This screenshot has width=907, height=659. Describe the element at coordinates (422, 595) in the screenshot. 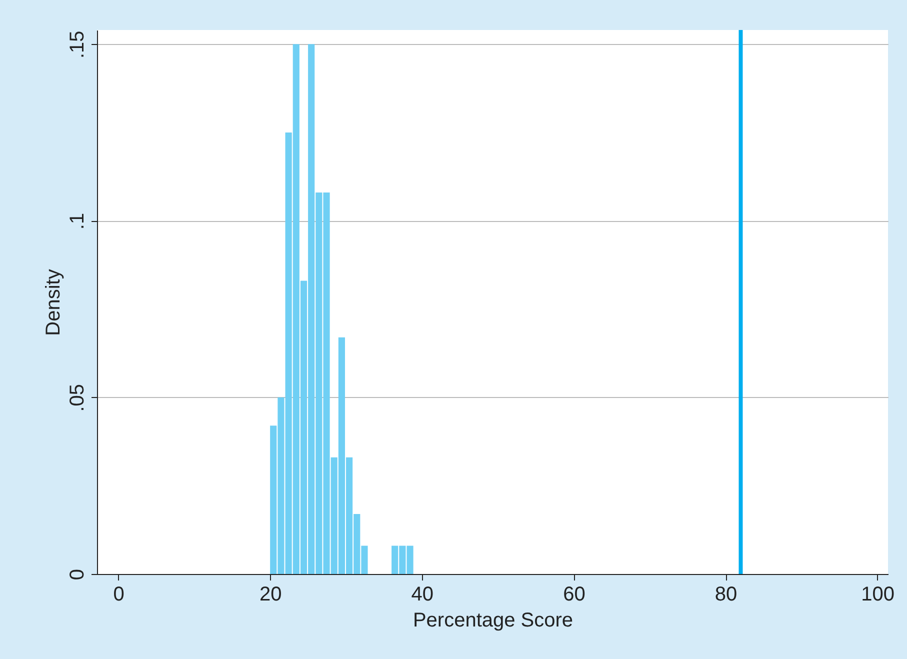

I see `x-tick-label: 40` at that location.